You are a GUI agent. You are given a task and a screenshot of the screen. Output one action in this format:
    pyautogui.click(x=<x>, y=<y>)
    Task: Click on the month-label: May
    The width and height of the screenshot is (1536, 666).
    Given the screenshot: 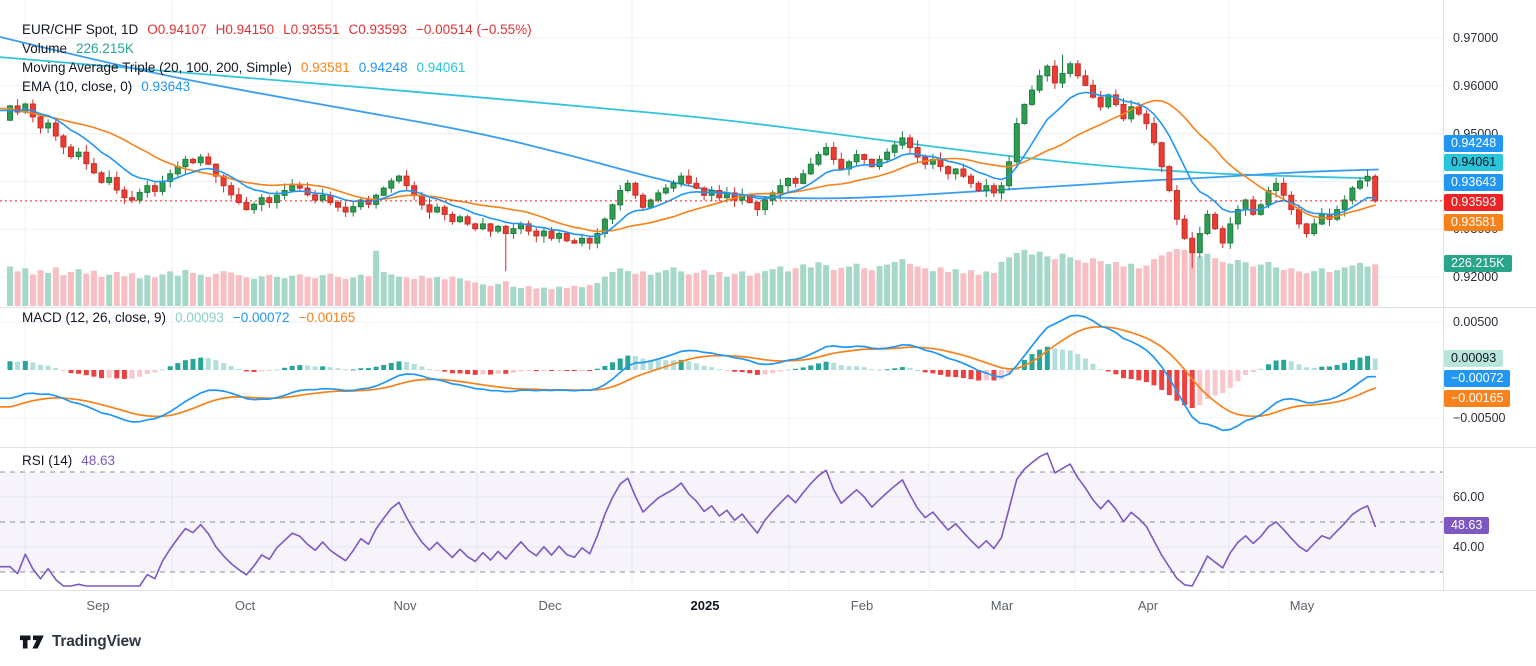 What is the action you would take?
    pyautogui.click(x=1302, y=605)
    